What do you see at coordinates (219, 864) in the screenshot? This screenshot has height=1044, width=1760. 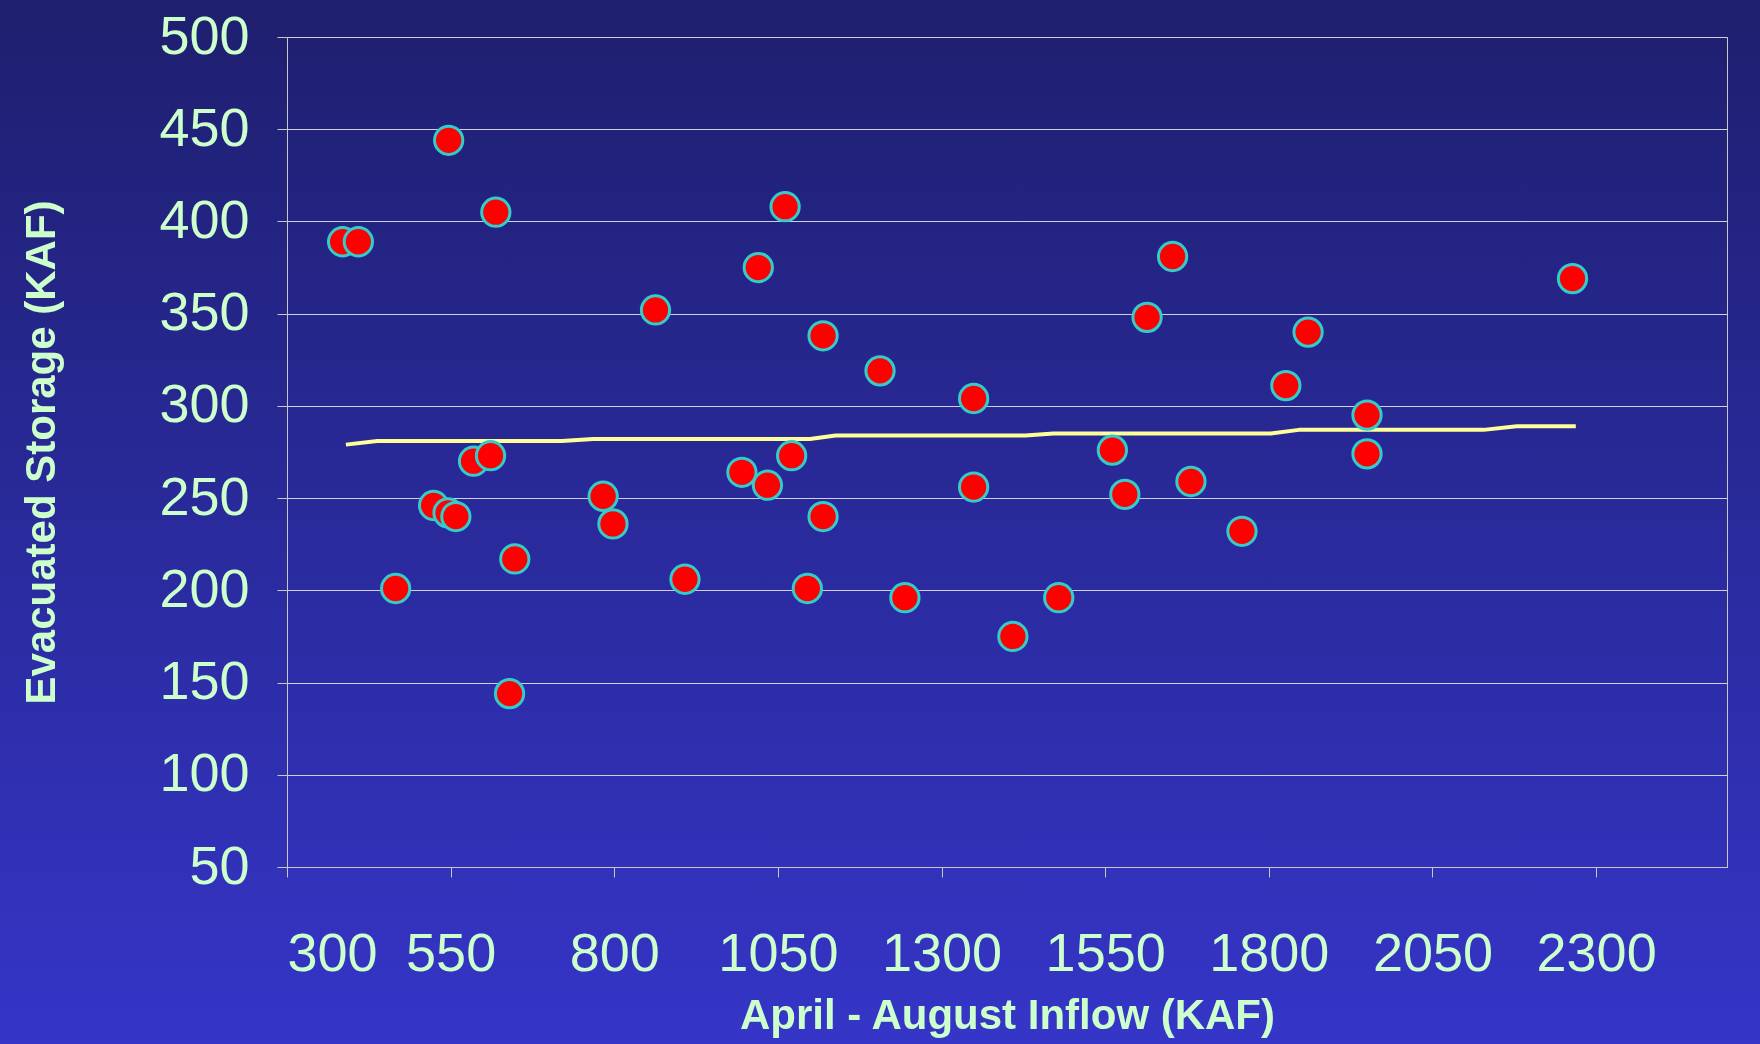 I see `y-tick-label: 50` at bounding box center [219, 864].